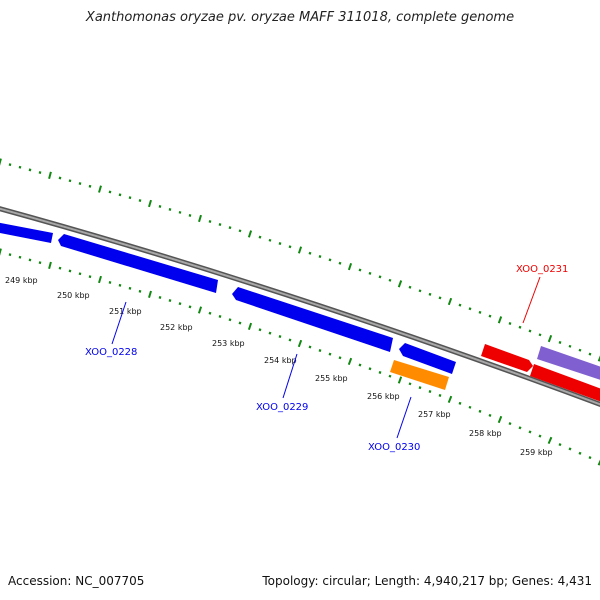  What do you see at coordinates (26, 232) in the screenshot?
I see `gene-feature-left-edge` at bounding box center [26, 232].